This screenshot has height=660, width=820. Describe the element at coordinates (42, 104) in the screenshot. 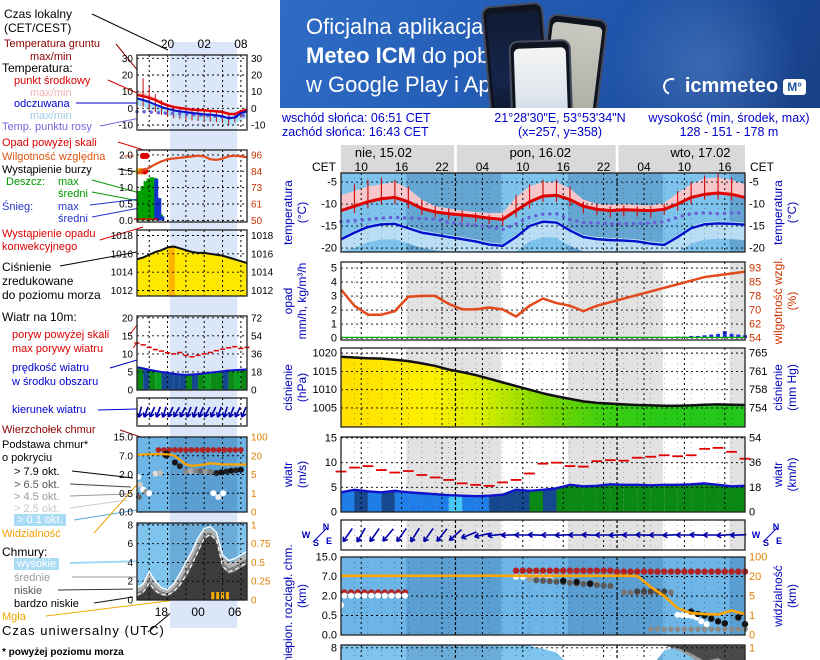

I see `legend-feels-like: odczuwana` at that location.